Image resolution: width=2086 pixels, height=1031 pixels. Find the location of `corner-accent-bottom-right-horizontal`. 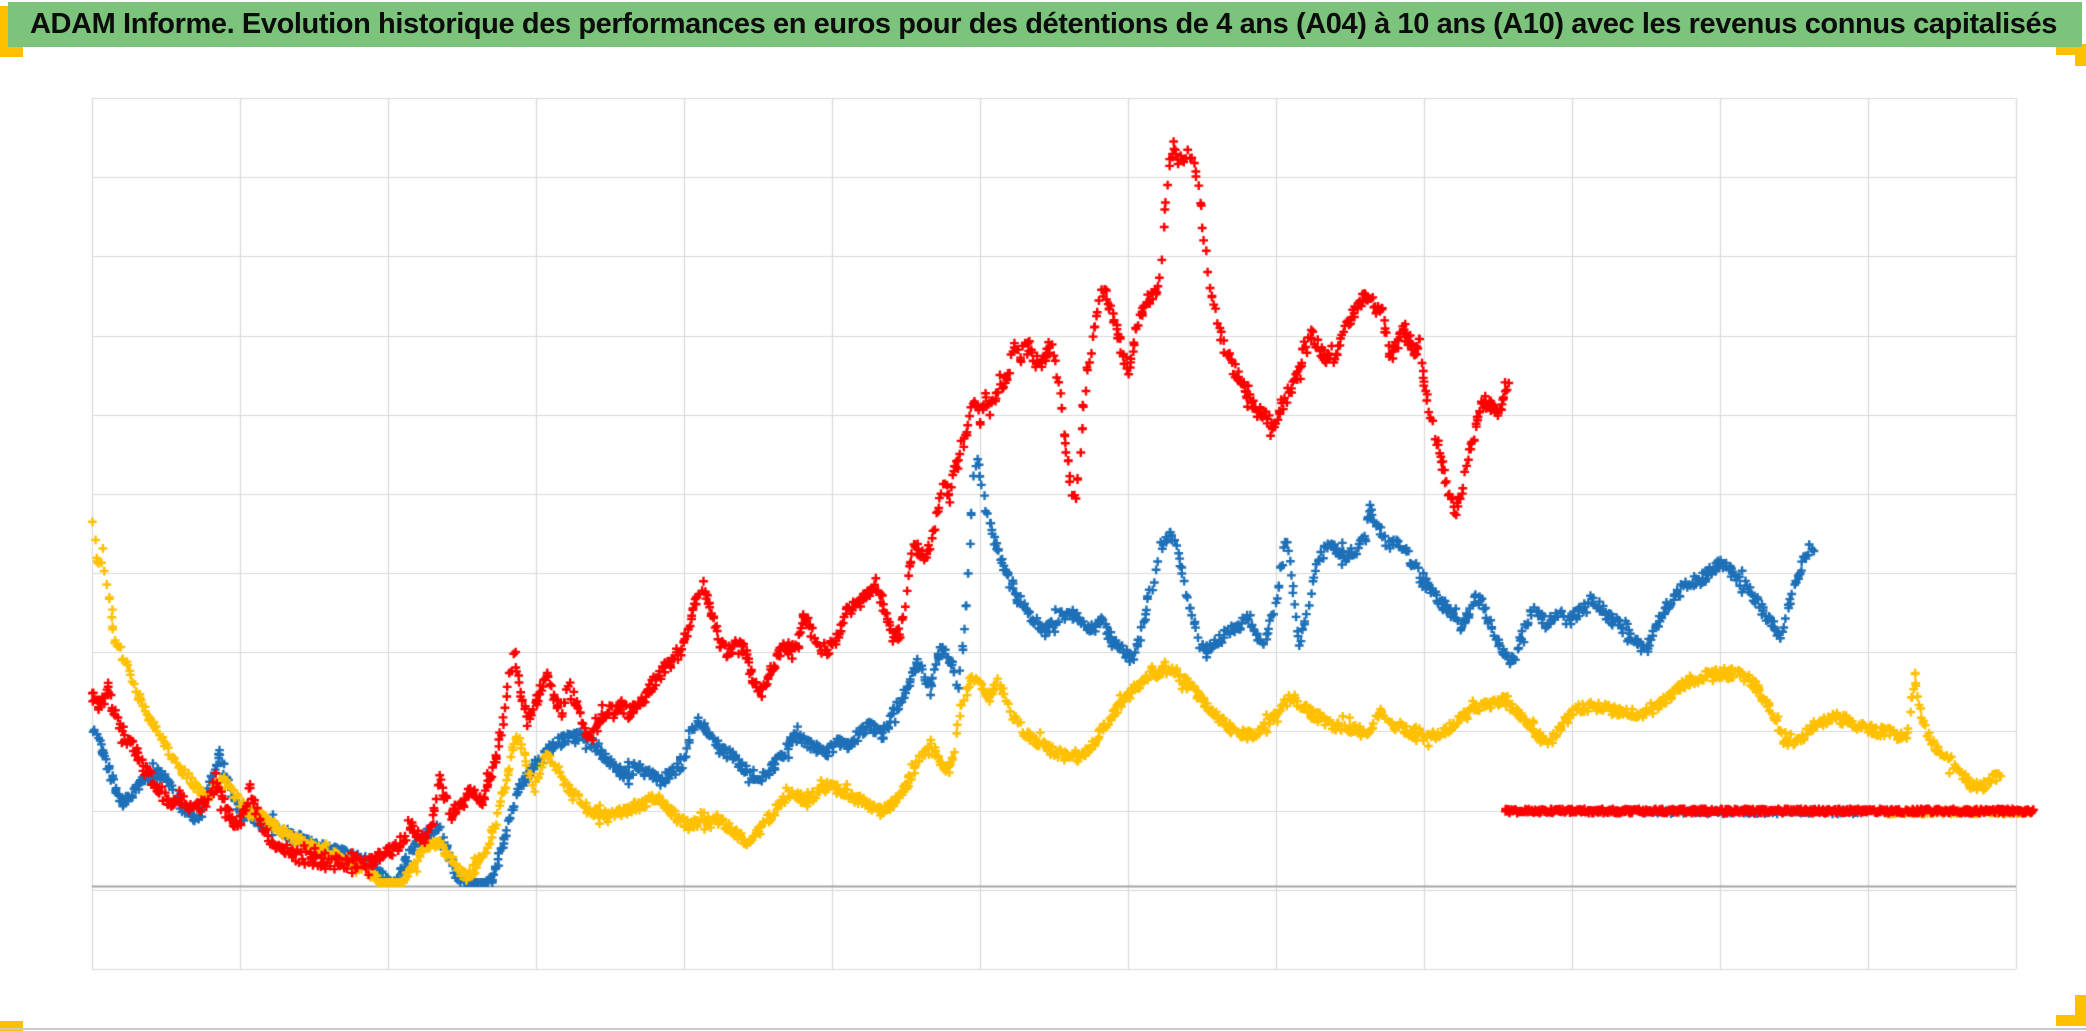

corner-accent-bottom-right-horizontal is located at coordinates (2071, 1020).